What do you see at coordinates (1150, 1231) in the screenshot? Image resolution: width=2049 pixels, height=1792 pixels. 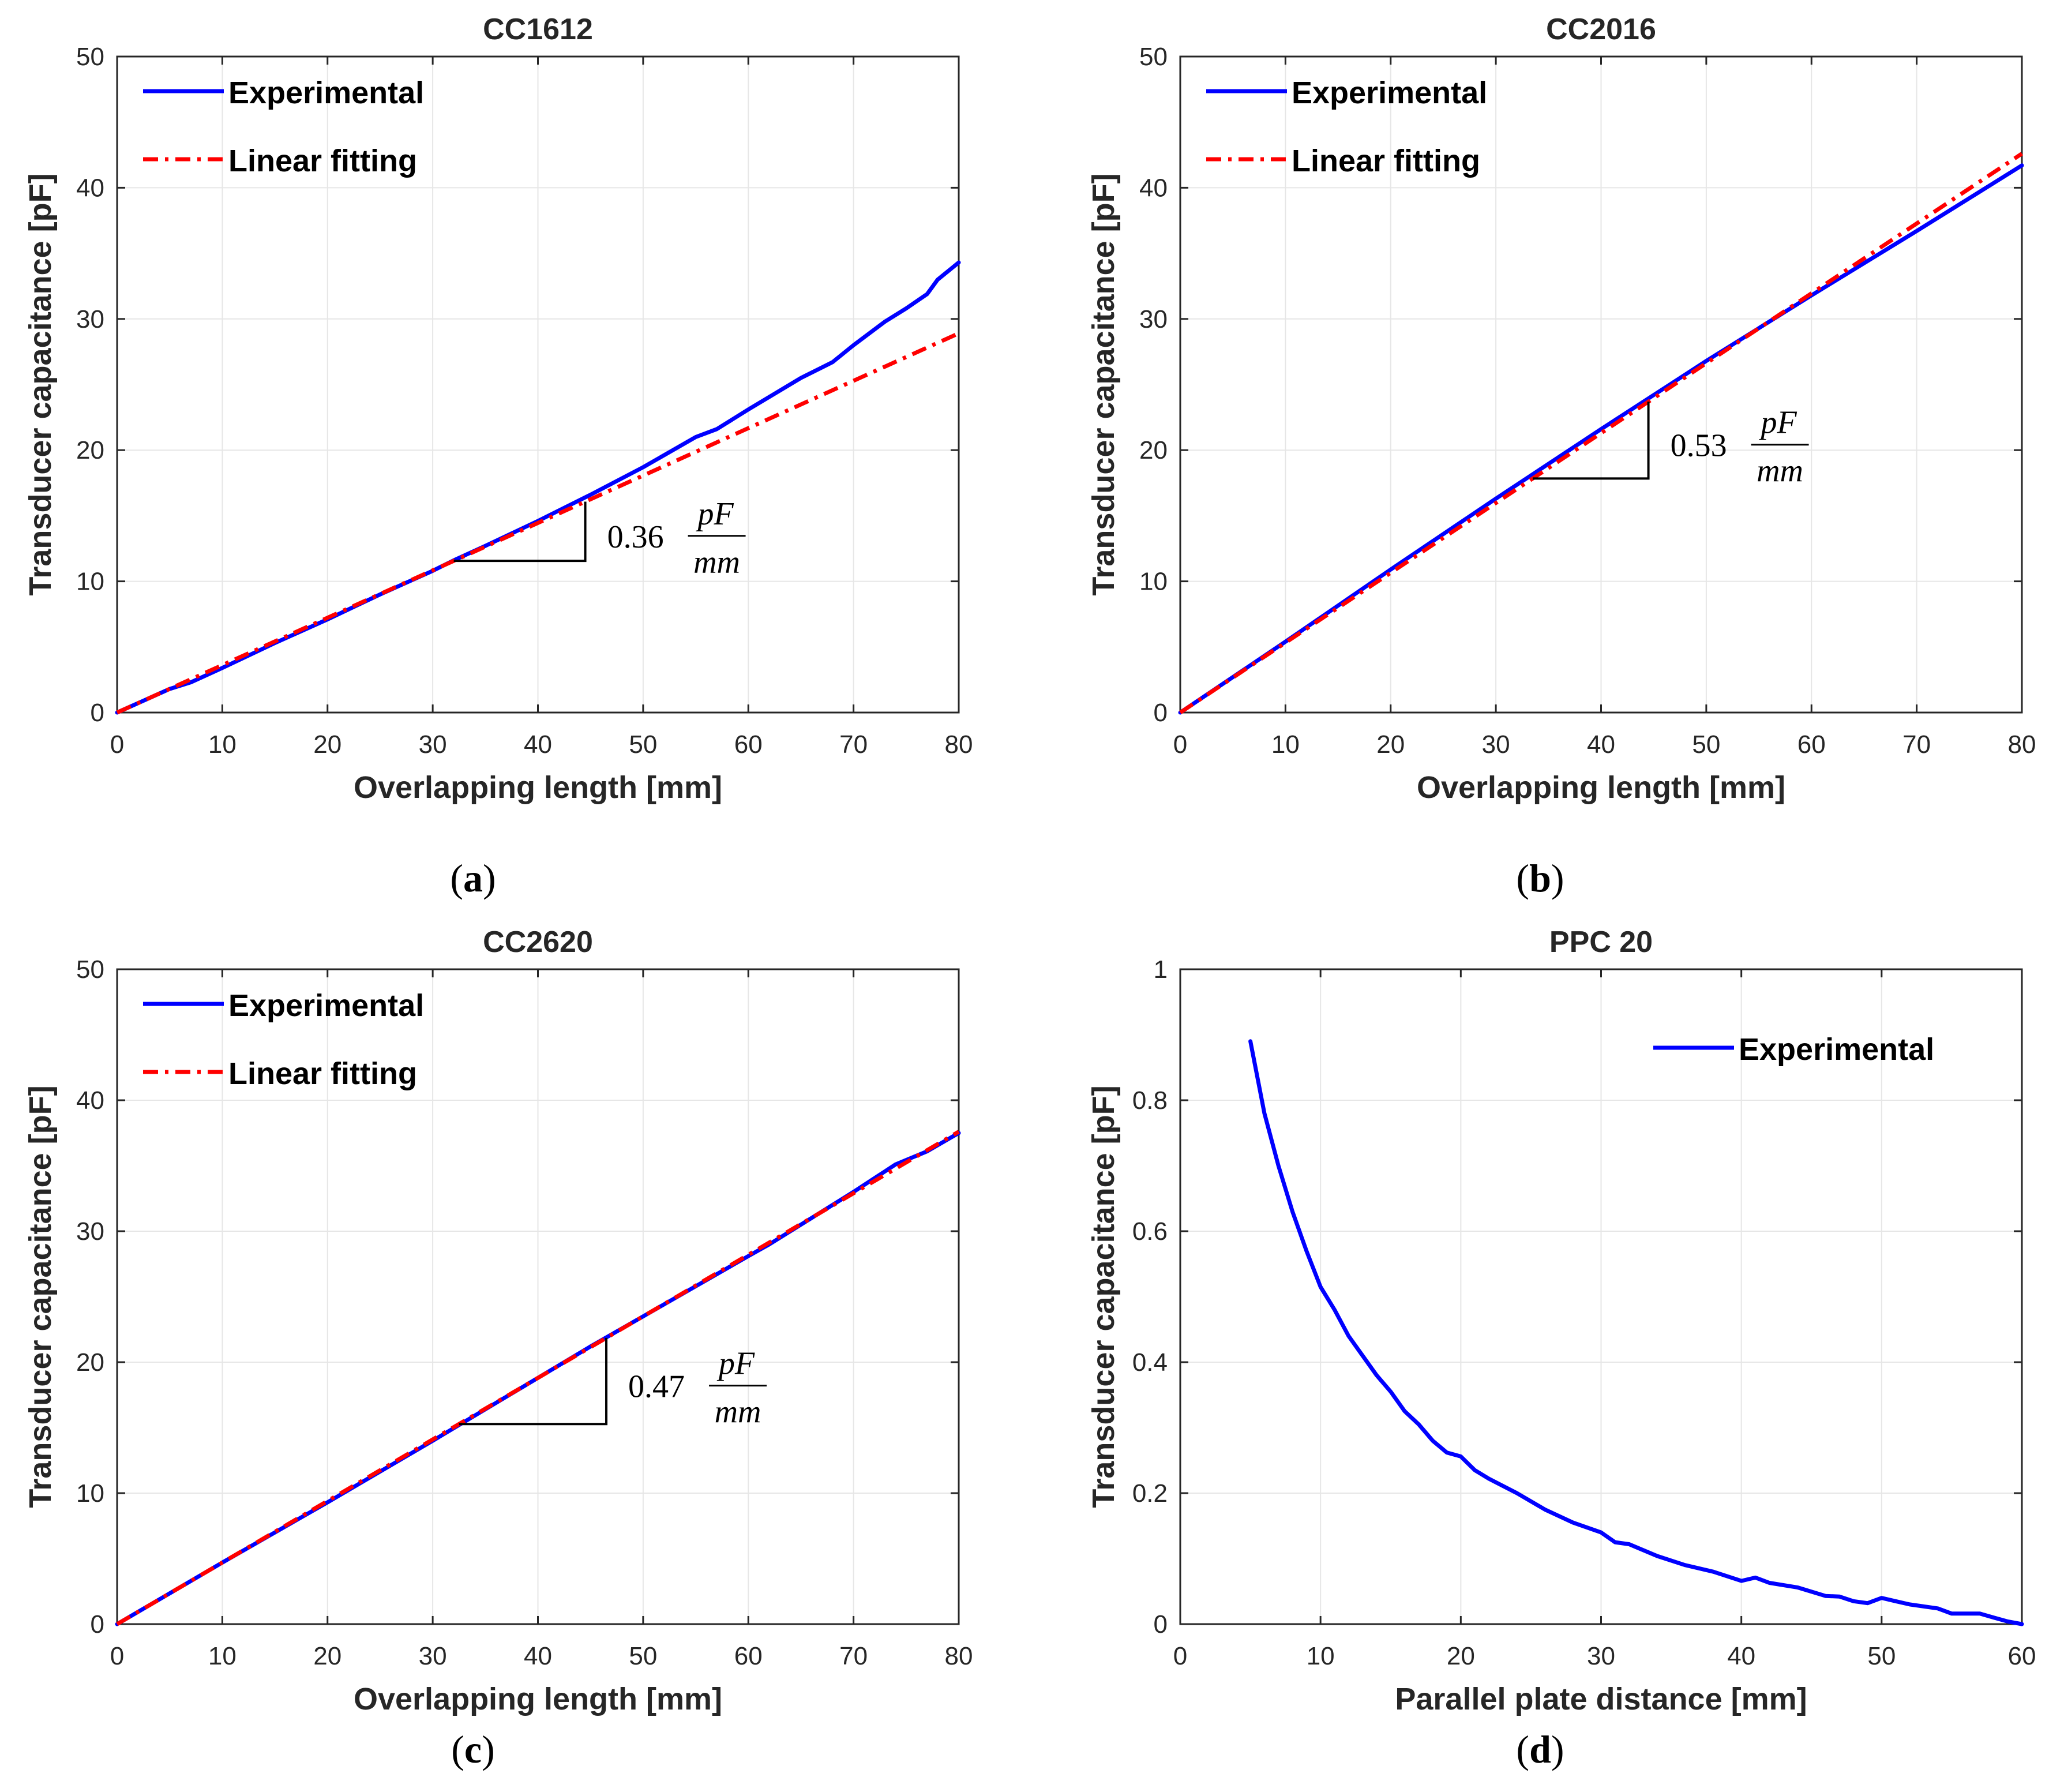 I see `y-tick-label: 0.6` at bounding box center [1150, 1231].